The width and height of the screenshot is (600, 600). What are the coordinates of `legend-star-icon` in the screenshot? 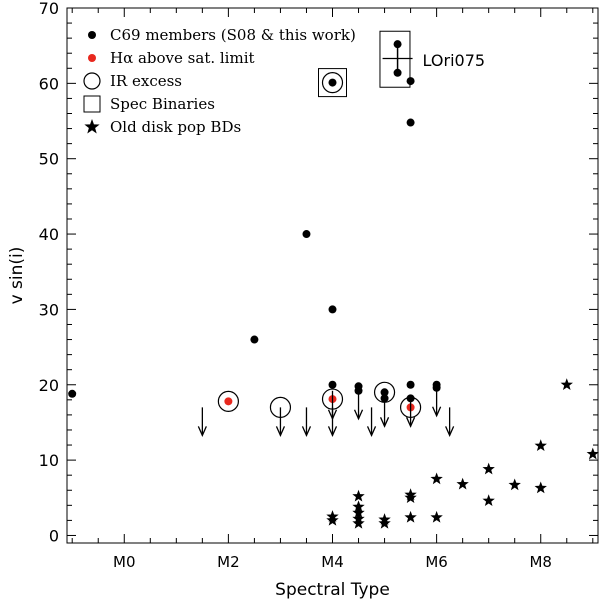 It's located at (92, 126).